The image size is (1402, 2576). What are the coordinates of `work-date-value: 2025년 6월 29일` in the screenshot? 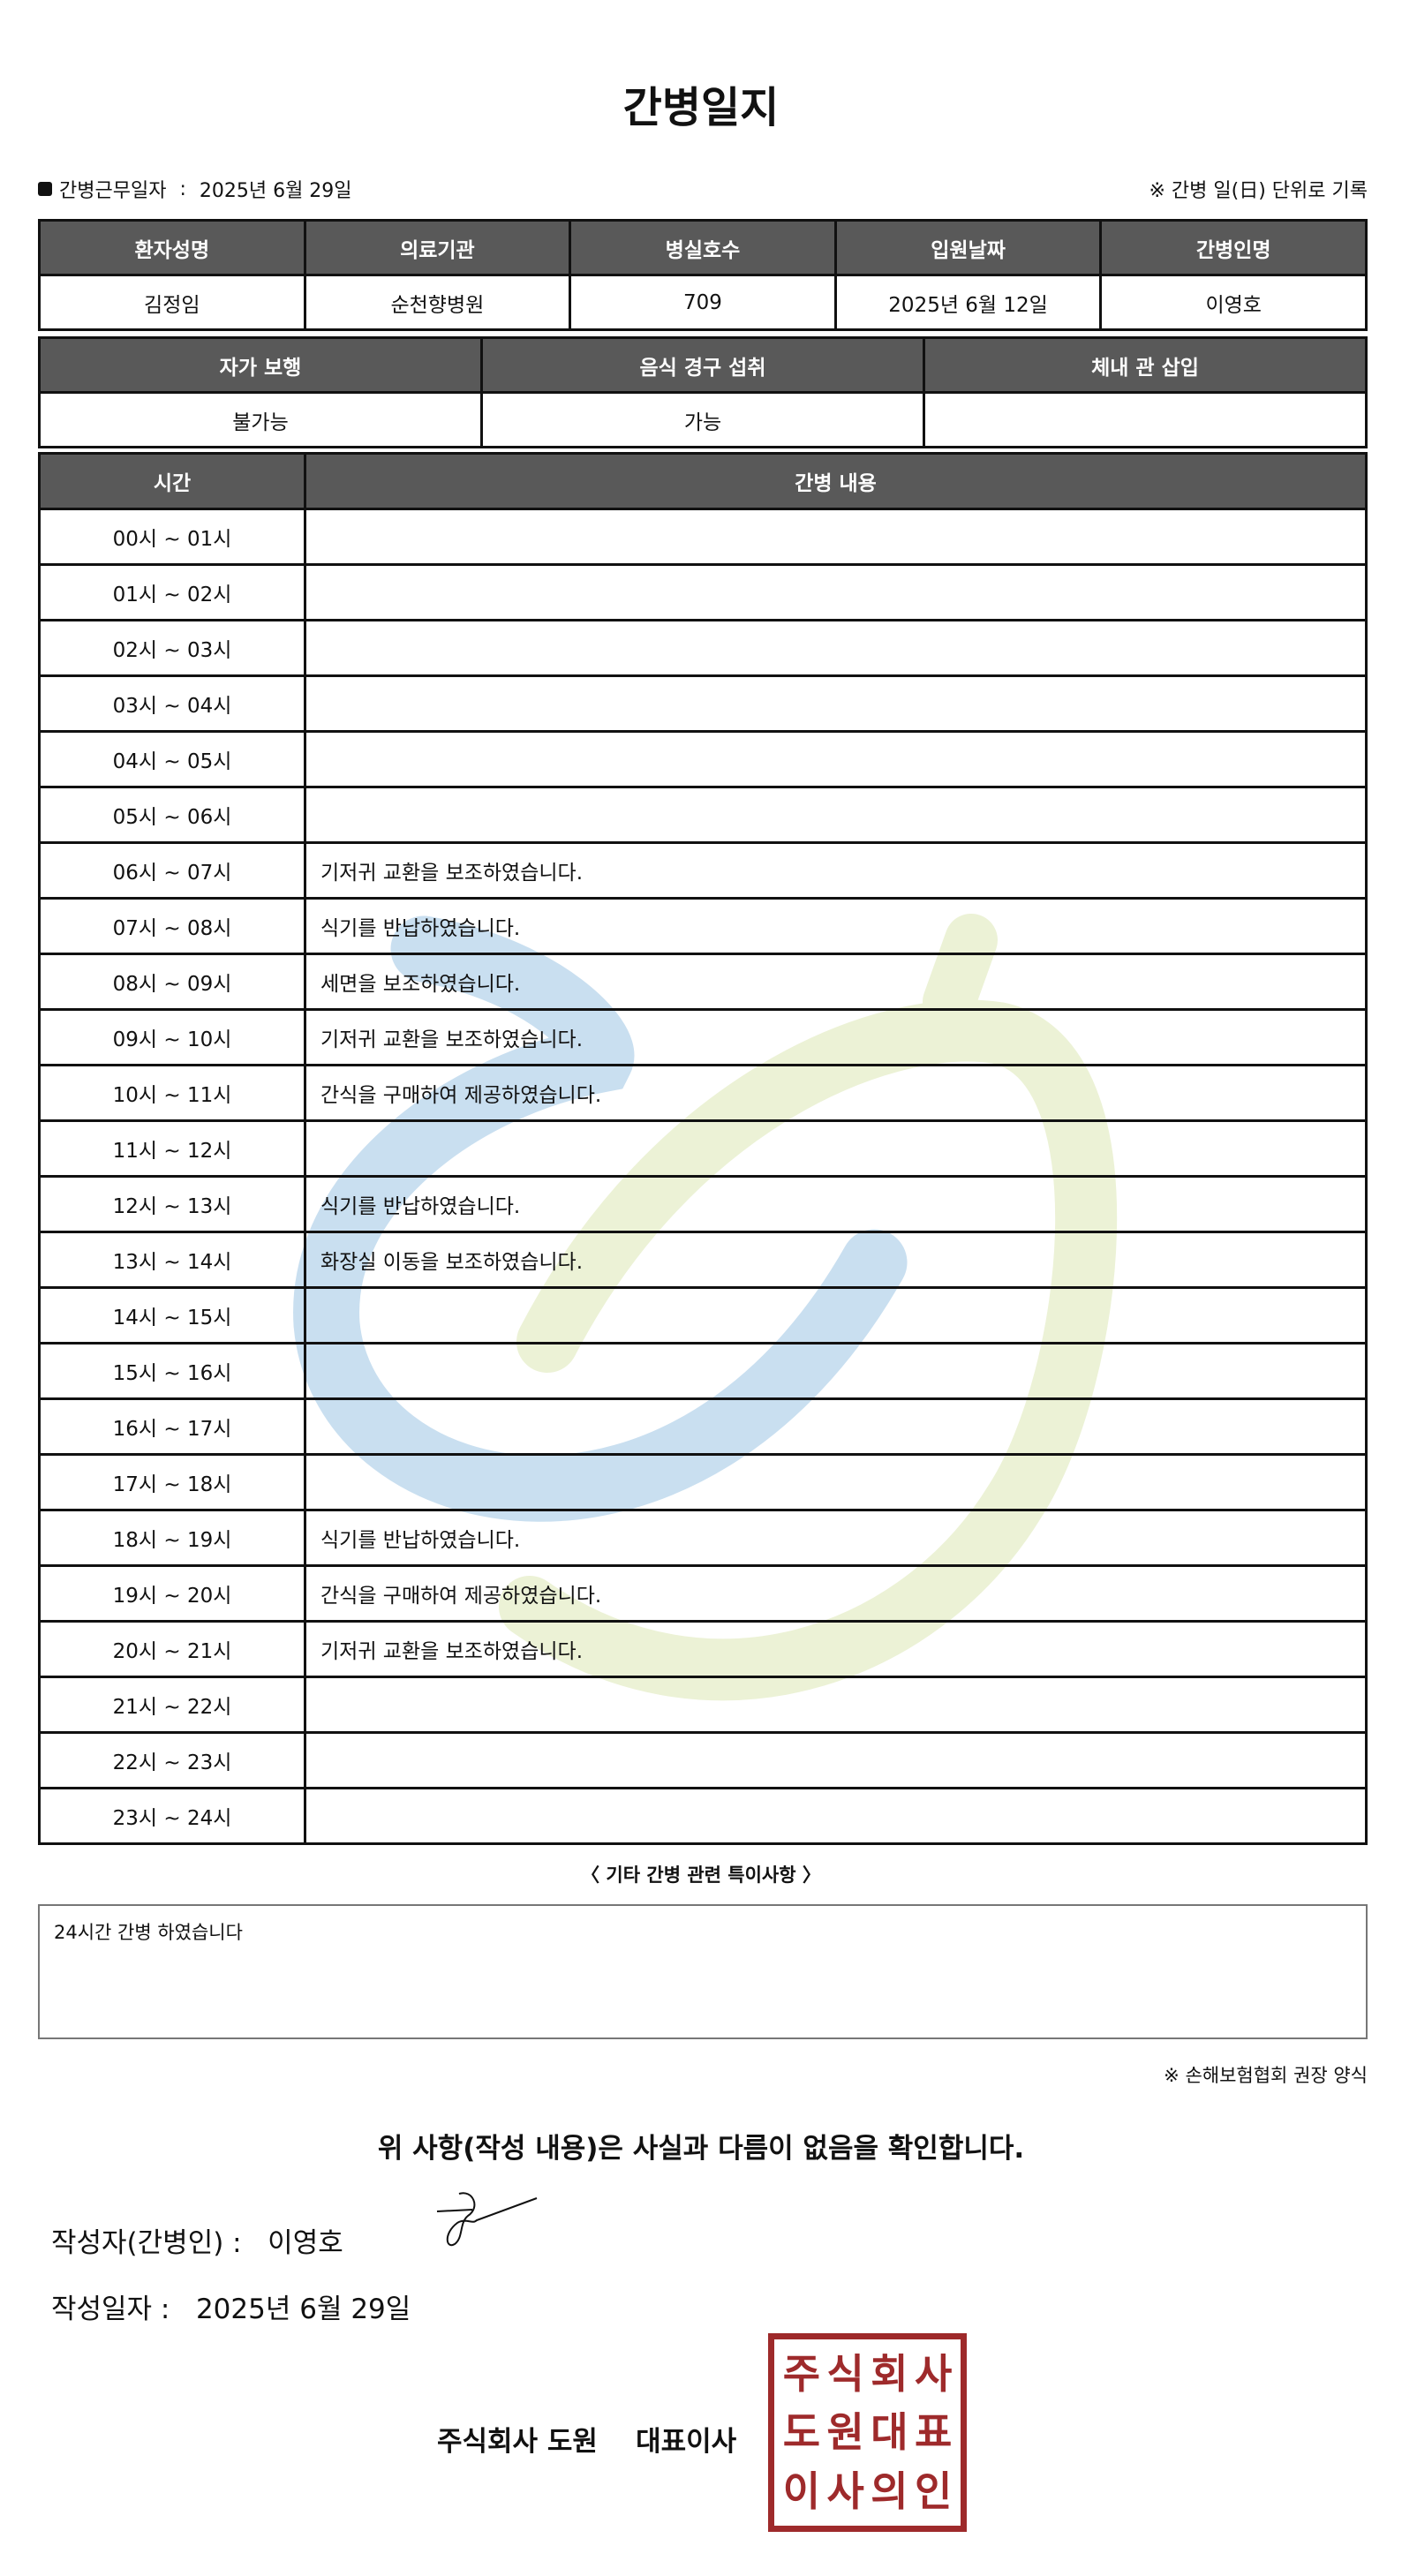 It's located at (275, 191).